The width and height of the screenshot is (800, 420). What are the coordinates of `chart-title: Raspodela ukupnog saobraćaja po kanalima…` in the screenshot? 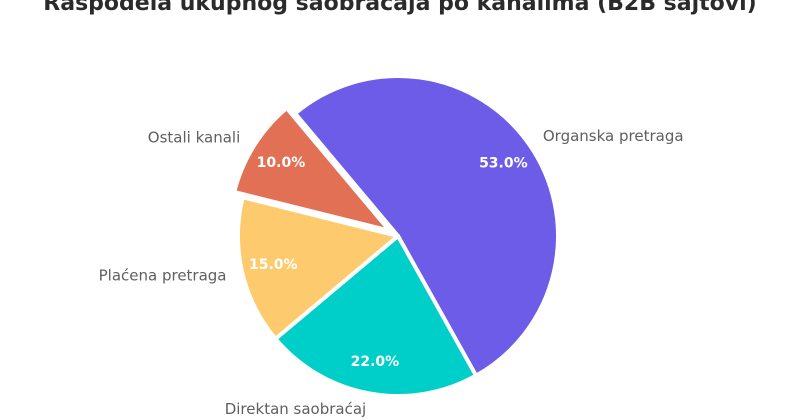 It's located at (399, 8).